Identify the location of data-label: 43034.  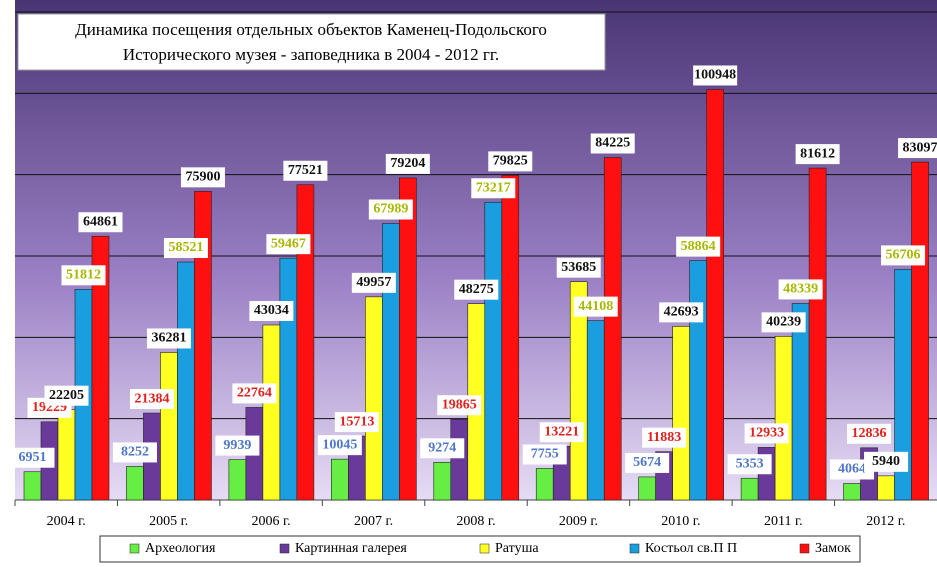
(271, 310).